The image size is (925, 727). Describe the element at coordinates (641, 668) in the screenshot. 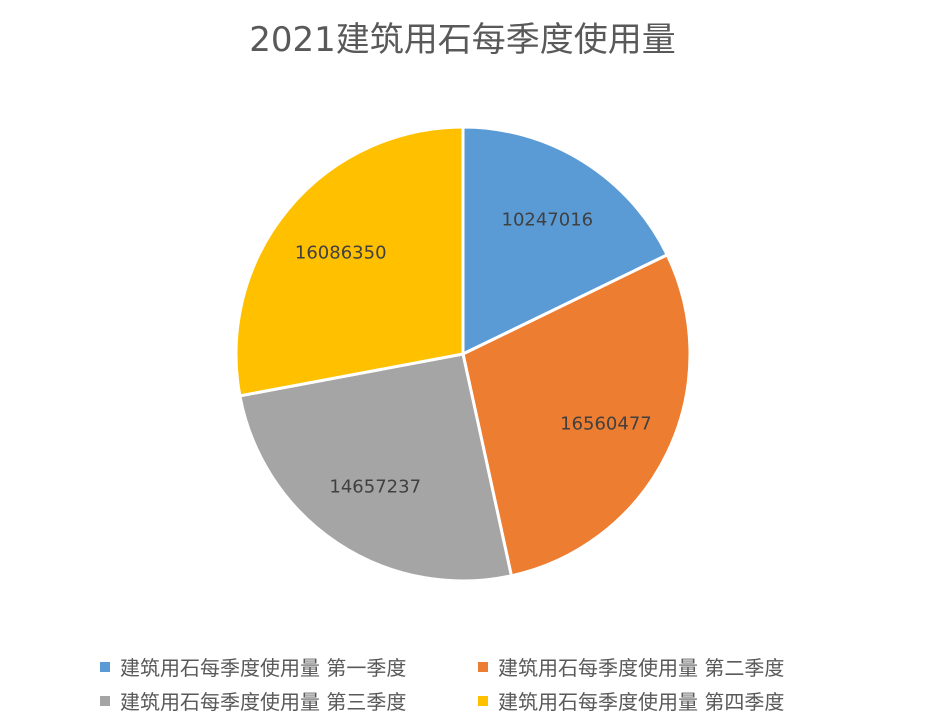

I see `legend-label-q2: 建筑用石每季度使用量 第二季度` at that location.